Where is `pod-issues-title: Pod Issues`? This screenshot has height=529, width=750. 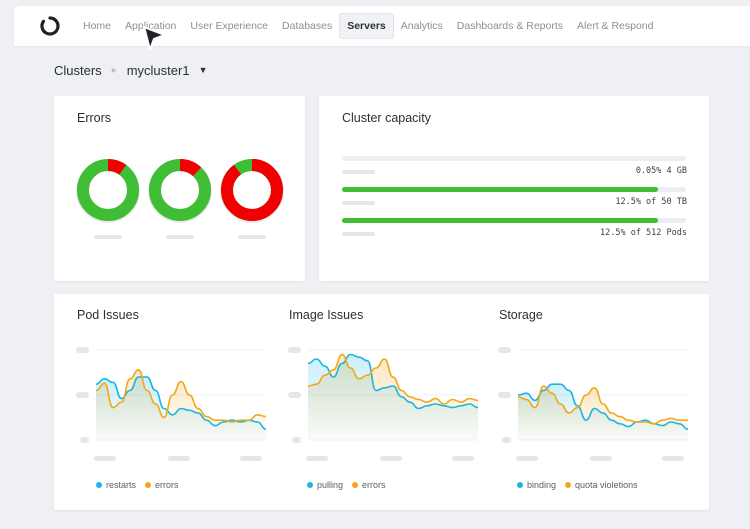 pod-issues-title: Pod Issues is located at coordinates (108, 315).